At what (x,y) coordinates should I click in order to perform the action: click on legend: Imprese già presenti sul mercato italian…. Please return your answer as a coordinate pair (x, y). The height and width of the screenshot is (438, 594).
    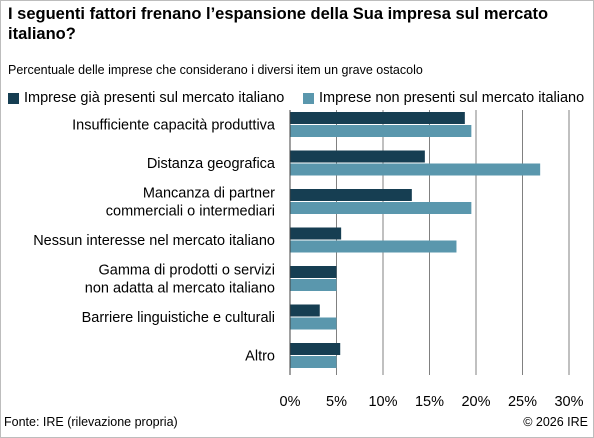
    Looking at the image, I should click on (300, 98).